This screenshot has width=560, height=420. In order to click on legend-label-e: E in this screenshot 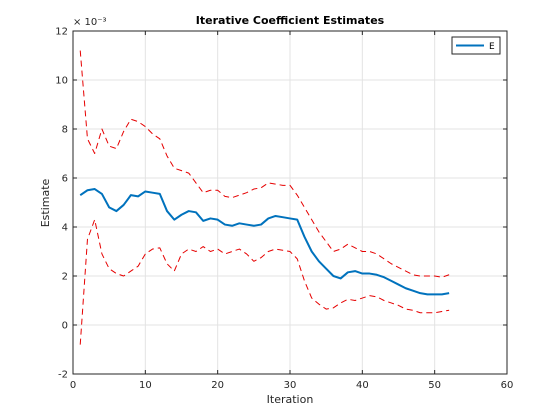, I will do `click(492, 47)`.